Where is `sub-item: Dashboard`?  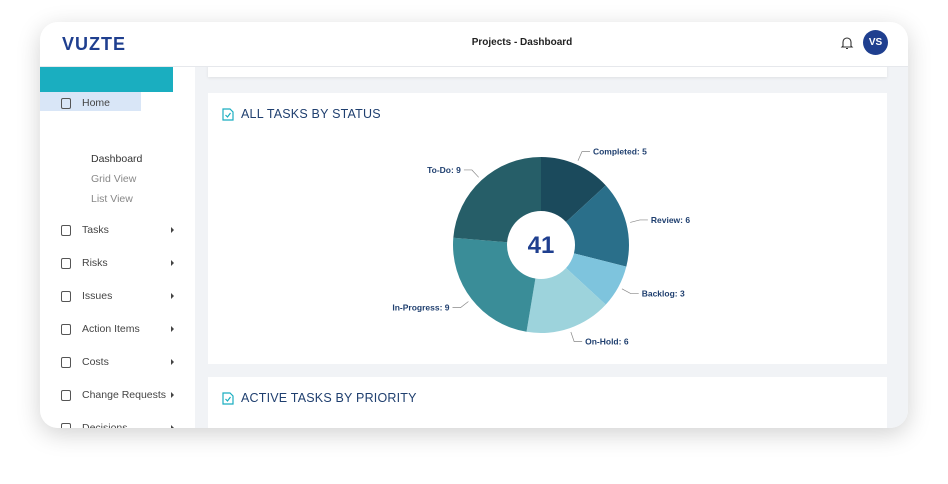 sub-item: Dashboard is located at coordinates (117, 159).